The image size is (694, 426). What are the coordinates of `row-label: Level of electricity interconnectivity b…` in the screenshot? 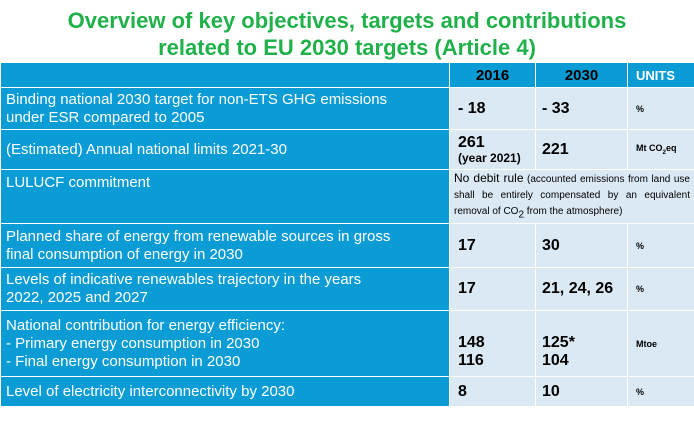 It's located at (225, 392).